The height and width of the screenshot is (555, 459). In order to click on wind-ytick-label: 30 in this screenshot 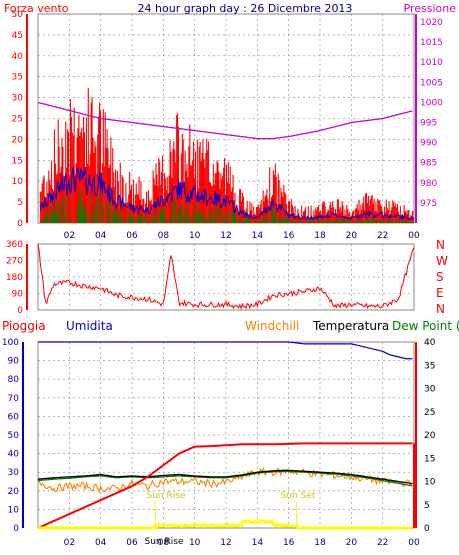, I will do `click(18, 99)`.